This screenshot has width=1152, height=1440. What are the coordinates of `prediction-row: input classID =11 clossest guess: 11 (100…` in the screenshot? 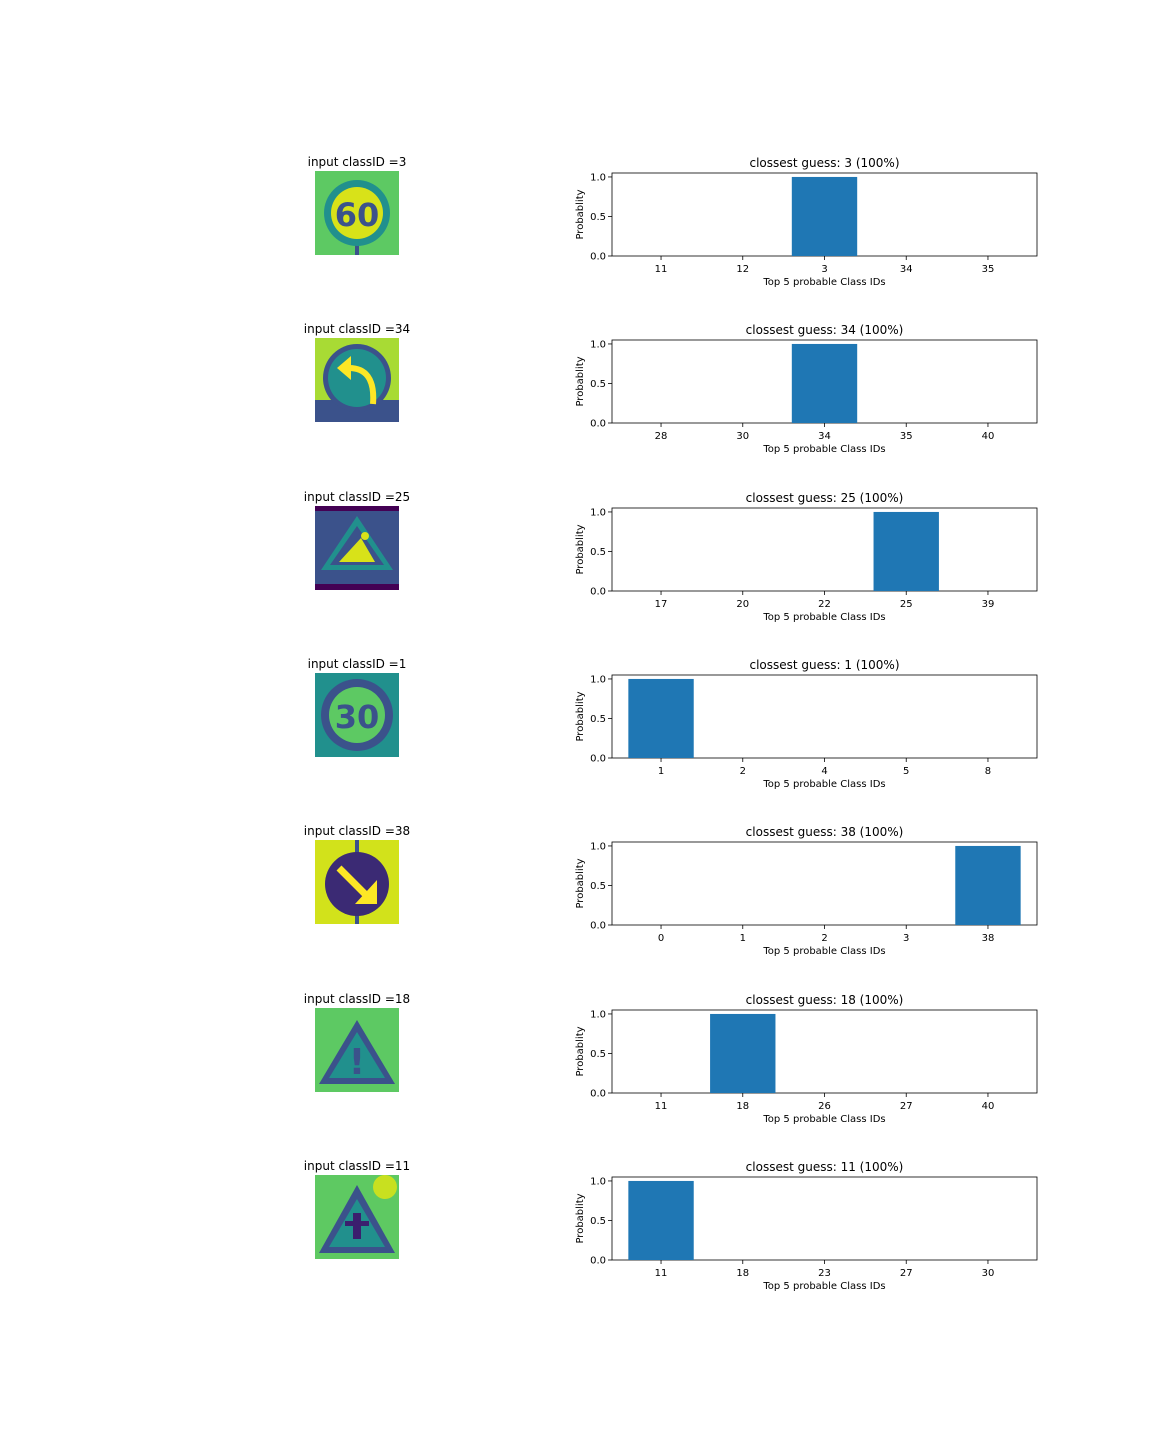 It's located at (576, 1242).